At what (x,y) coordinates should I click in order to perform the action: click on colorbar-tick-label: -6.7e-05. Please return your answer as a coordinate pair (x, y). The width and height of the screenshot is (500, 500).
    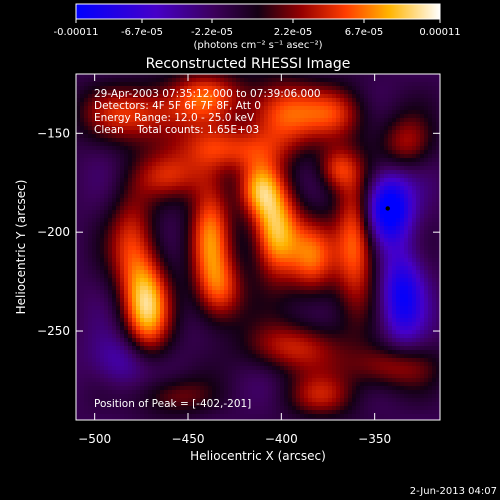
    Looking at the image, I should click on (142, 32).